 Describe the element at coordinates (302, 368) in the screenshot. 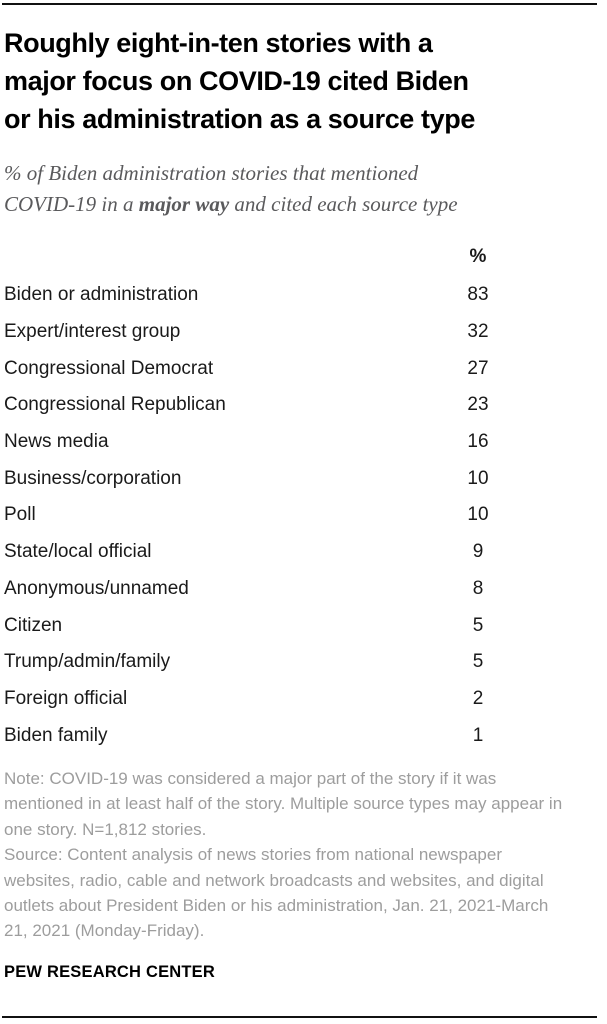

I see `table-row: Congressional Democrat 27` at that location.